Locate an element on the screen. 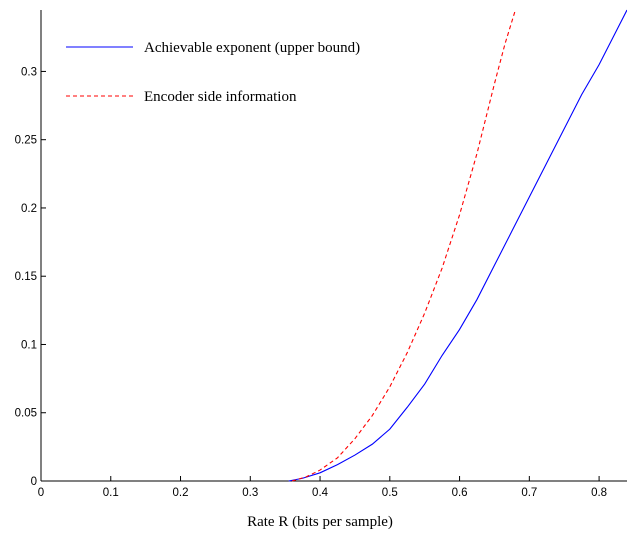  x-tick-label: 0.7 is located at coordinates (529, 493).